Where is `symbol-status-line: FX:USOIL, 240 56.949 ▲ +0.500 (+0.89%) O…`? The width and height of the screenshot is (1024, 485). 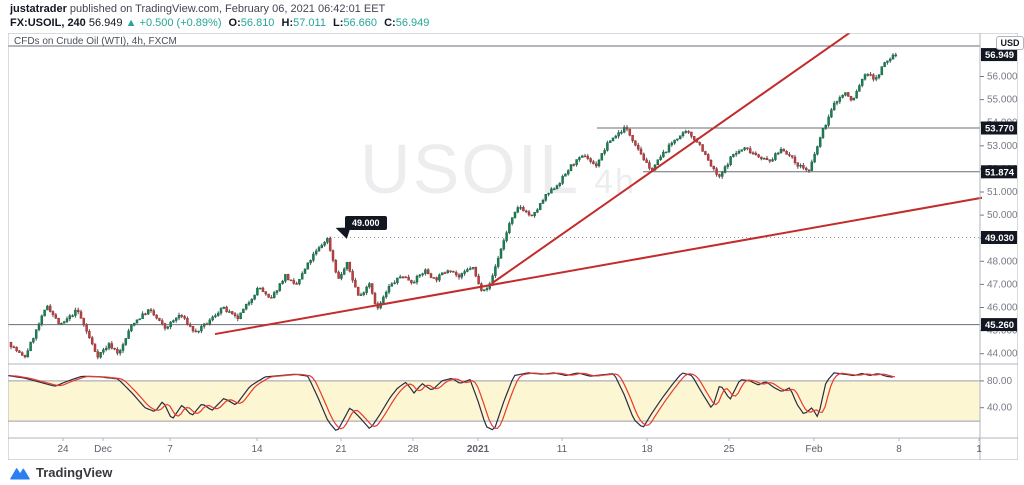 symbol-status-line: FX:USOIL, 240 56.949 ▲ +0.500 (+0.89%) O… is located at coordinates (219, 23).